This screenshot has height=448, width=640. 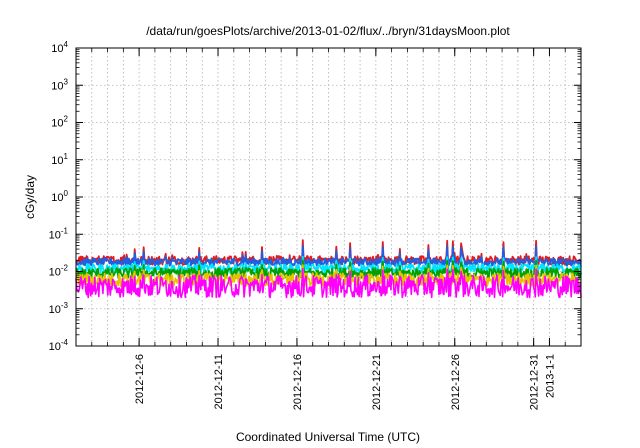 I want to click on y-tick-label: 10¹, so click(x=59, y=159).